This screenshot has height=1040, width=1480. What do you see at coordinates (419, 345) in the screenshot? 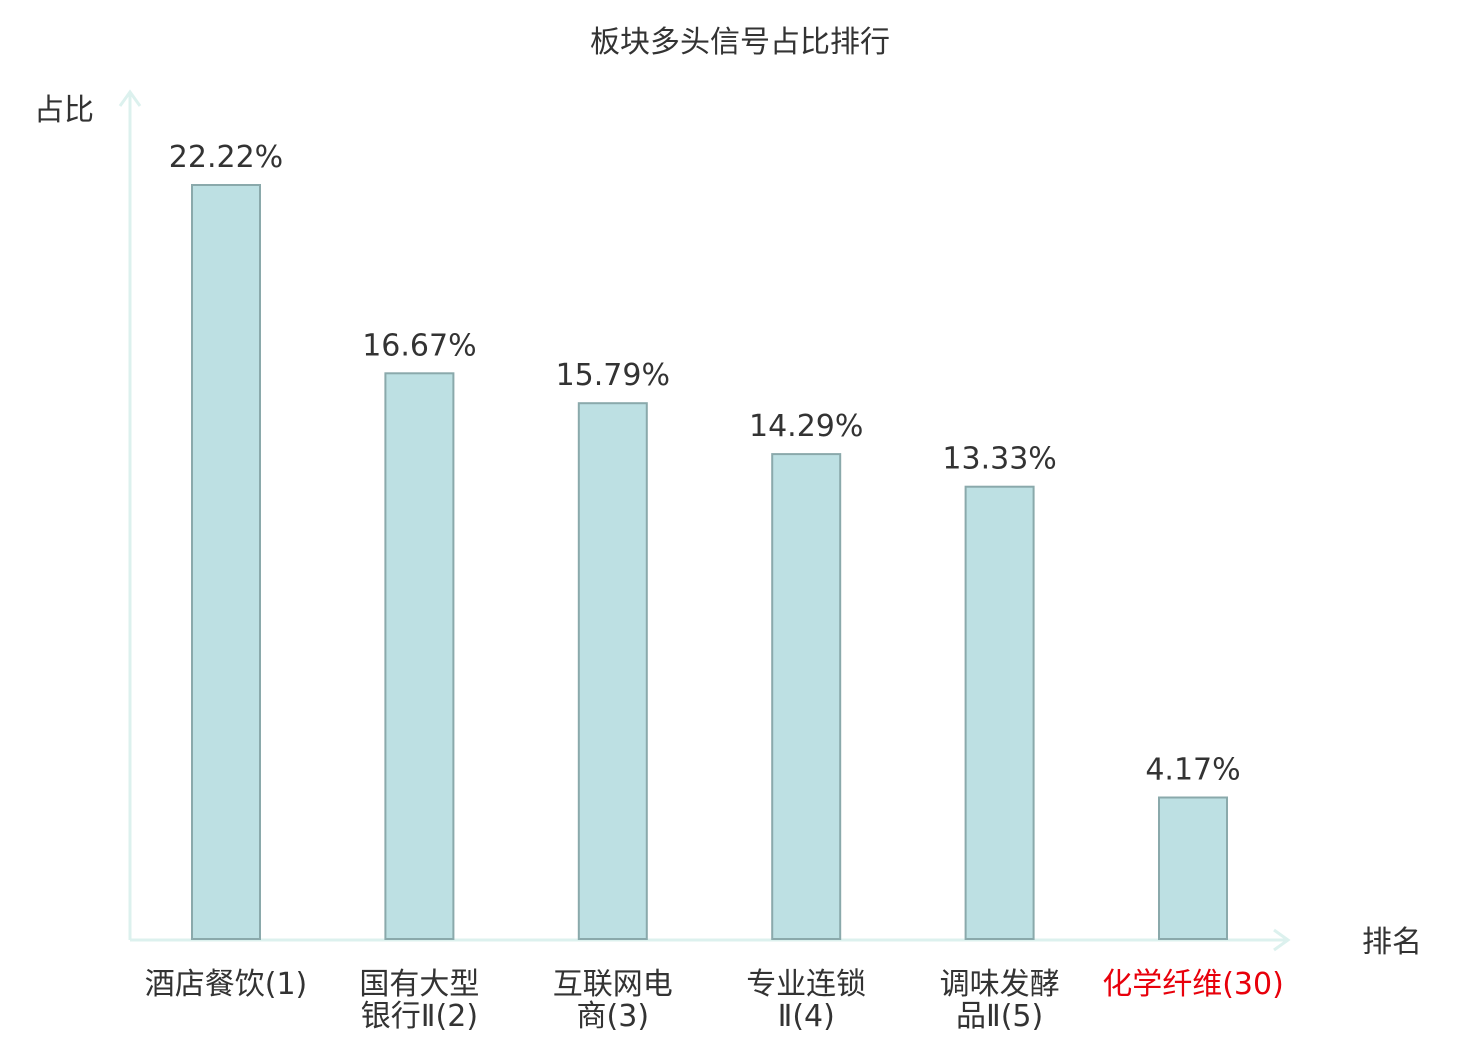
I see `bar-value-label: 16.67%` at bounding box center [419, 345].